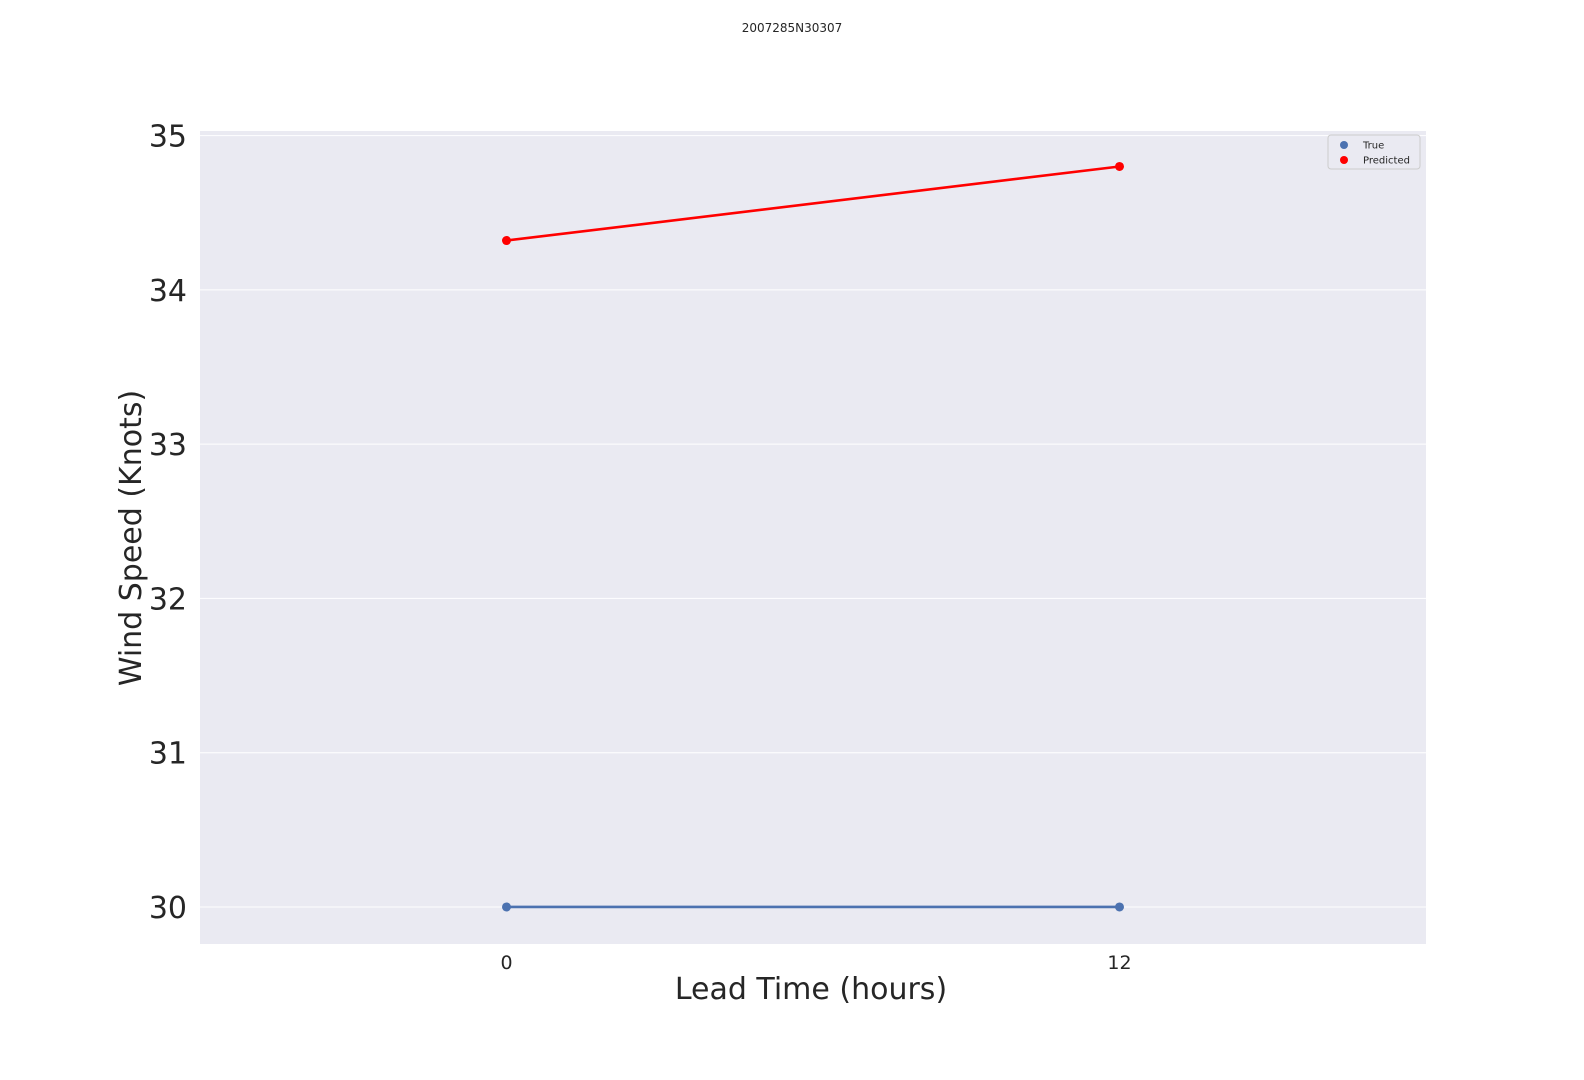 This screenshot has height=1080, width=1584. What do you see at coordinates (1386, 161) in the screenshot?
I see `legend-label-predicted: Predicted` at bounding box center [1386, 161].